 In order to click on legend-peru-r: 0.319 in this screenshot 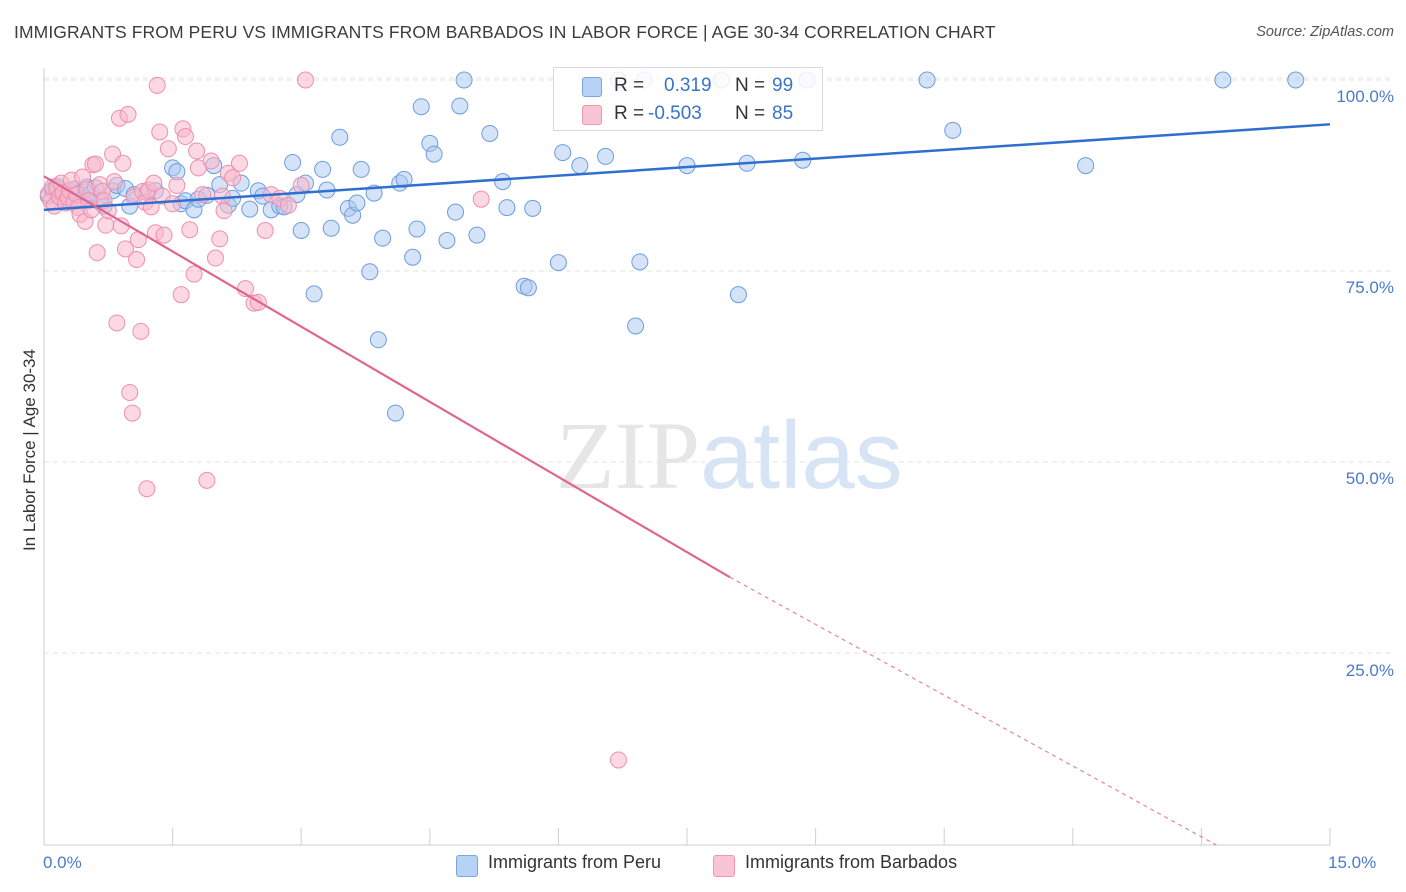, I will do `click(688, 85)`.